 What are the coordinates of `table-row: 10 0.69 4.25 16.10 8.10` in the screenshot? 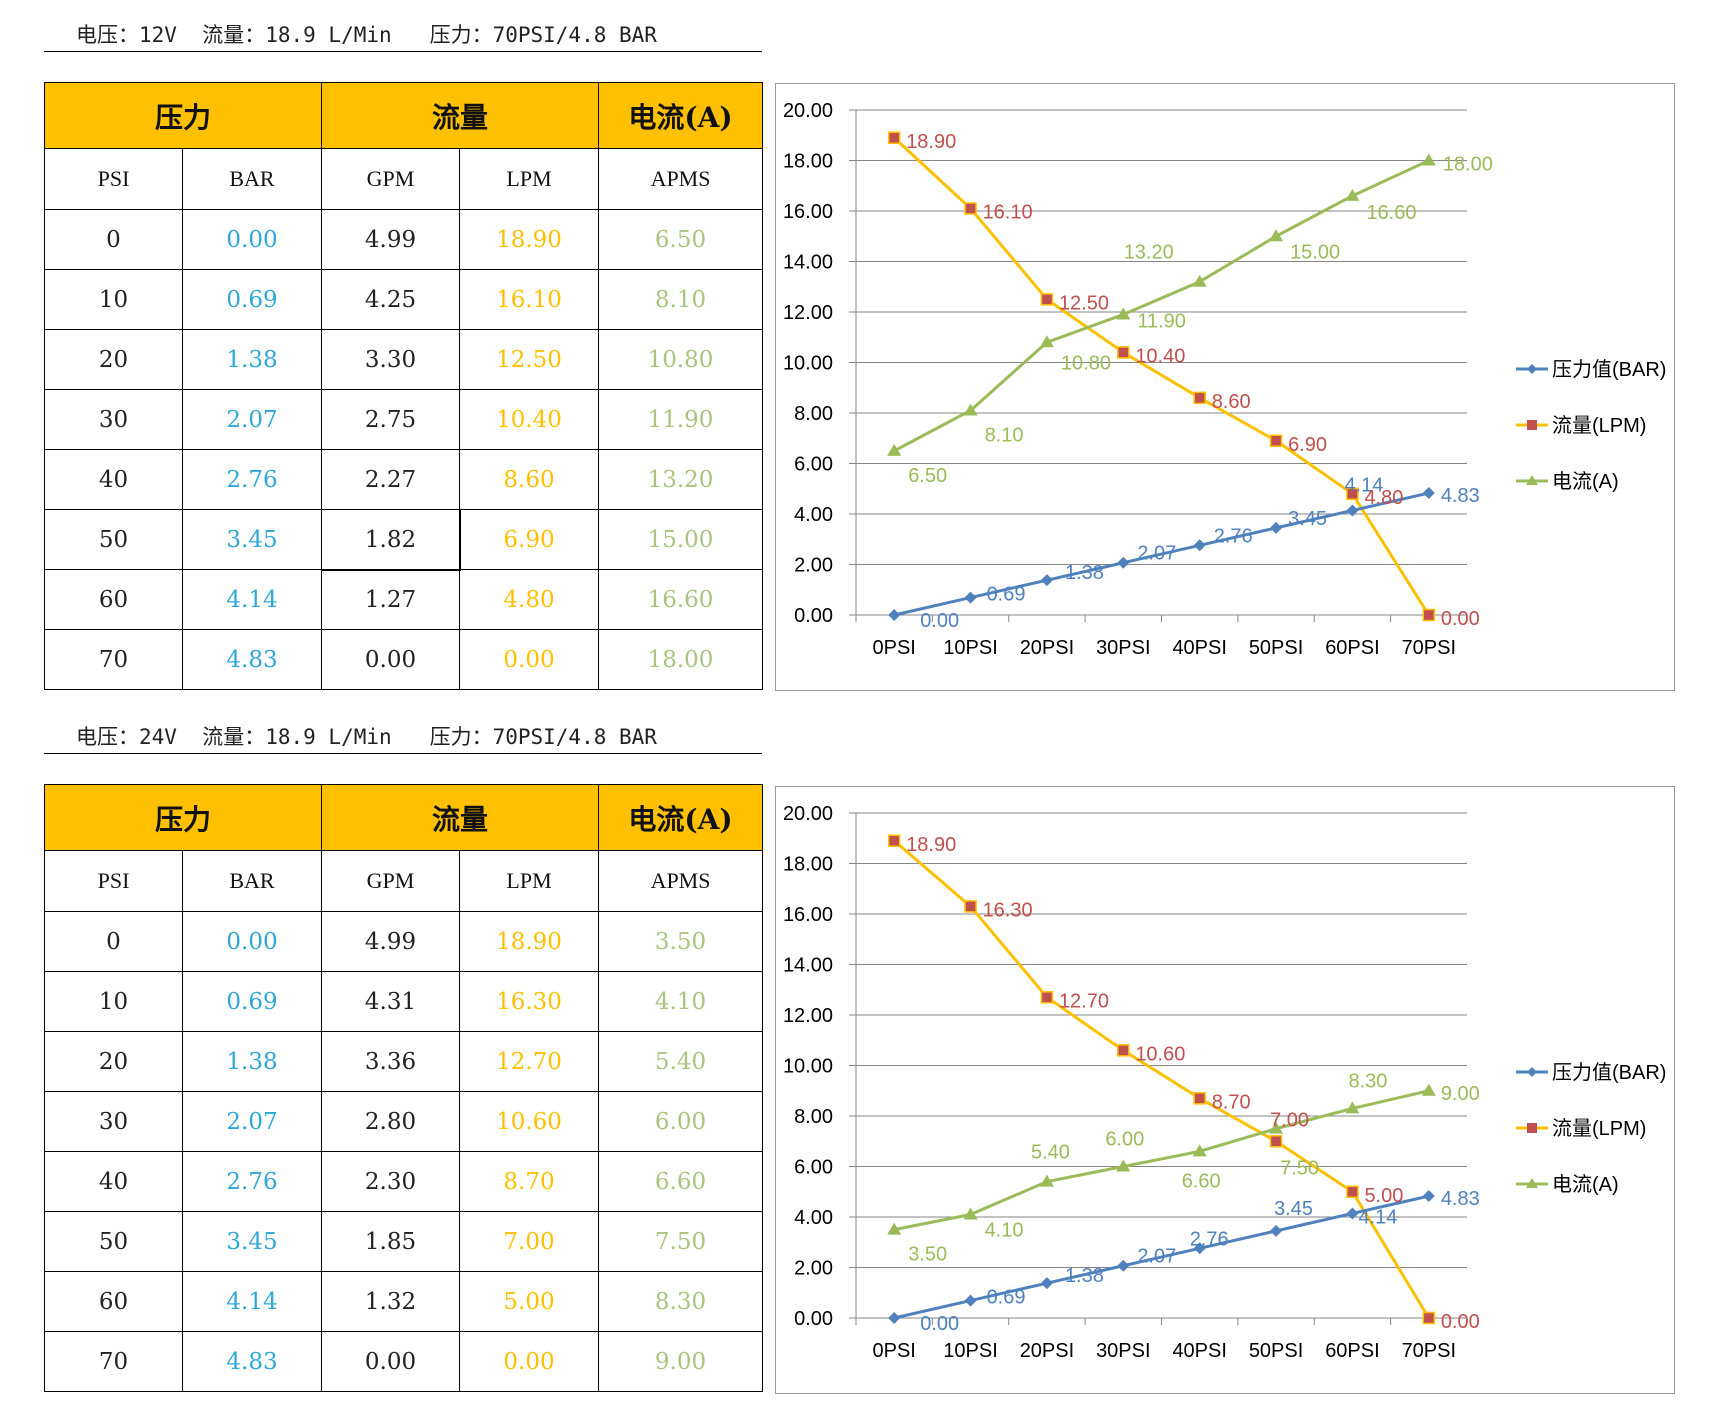 It's located at (404, 299).